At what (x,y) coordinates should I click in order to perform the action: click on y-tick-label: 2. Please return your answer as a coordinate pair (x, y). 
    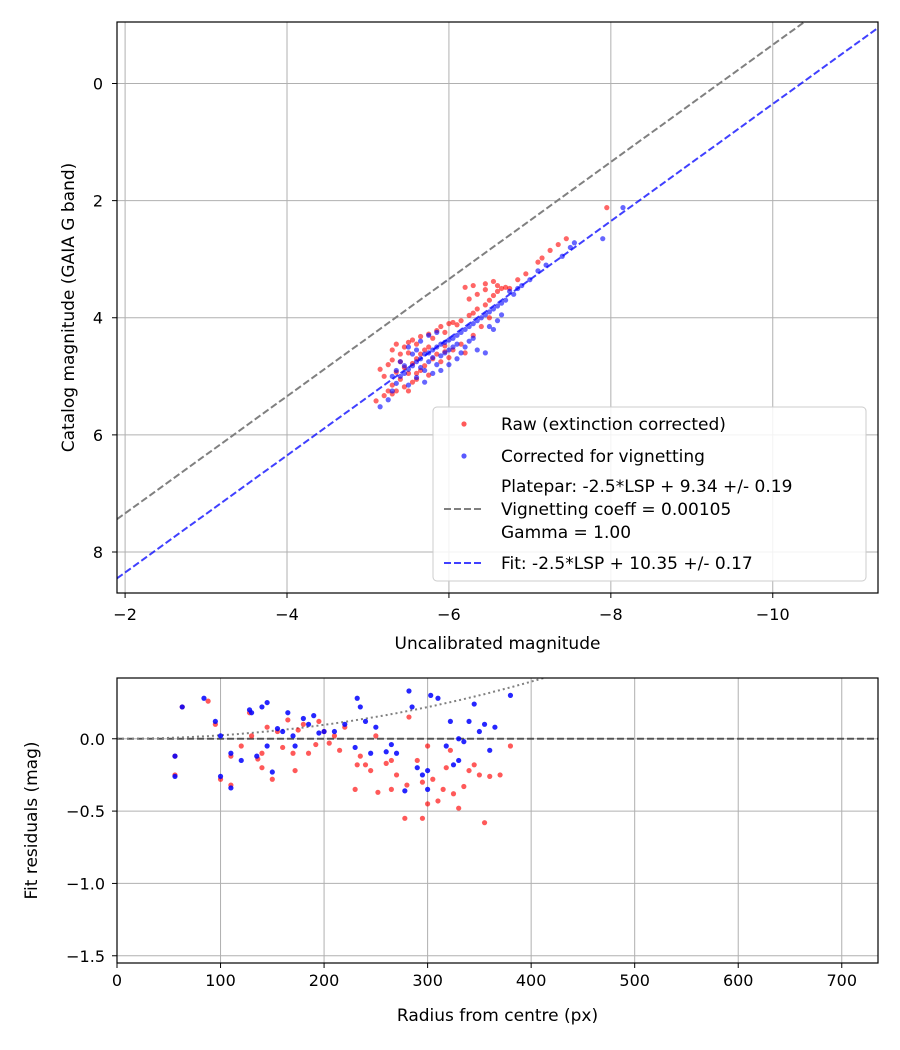
    Looking at the image, I should click on (98, 201).